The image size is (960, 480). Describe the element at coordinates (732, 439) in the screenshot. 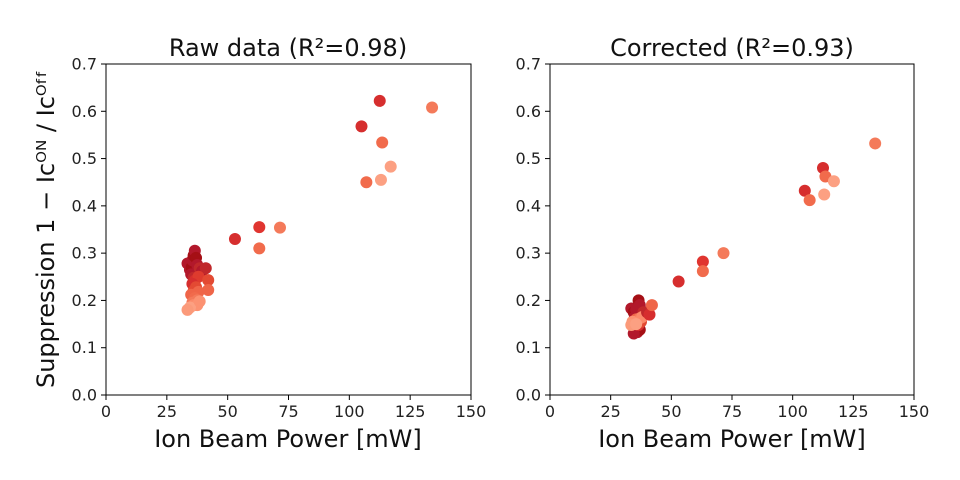

I see `corrected-x-axis-label: Ion Beam Power [mW]` at that location.